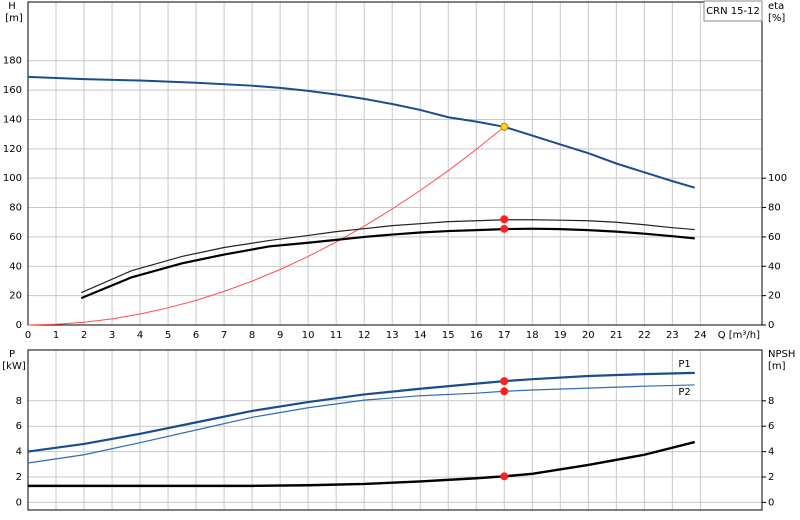 Image resolution: width=800 pixels, height=520 pixels. Describe the element at coordinates (776, 6) in the screenshot. I see `y2-axis-label: eta` at that location.